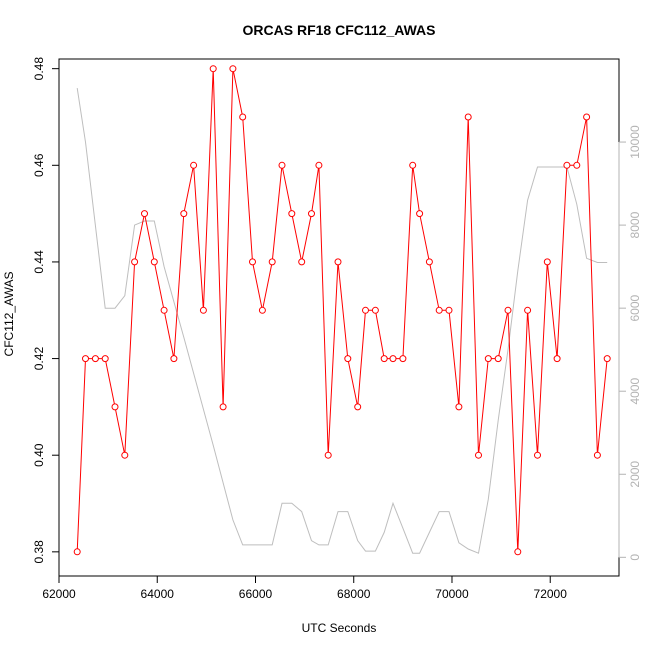 Image resolution: width=650 pixels, height=650 pixels. Describe the element at coordinates (635, 142) in the screenshot. I see `right-y-tick-label: 10000` at that location.